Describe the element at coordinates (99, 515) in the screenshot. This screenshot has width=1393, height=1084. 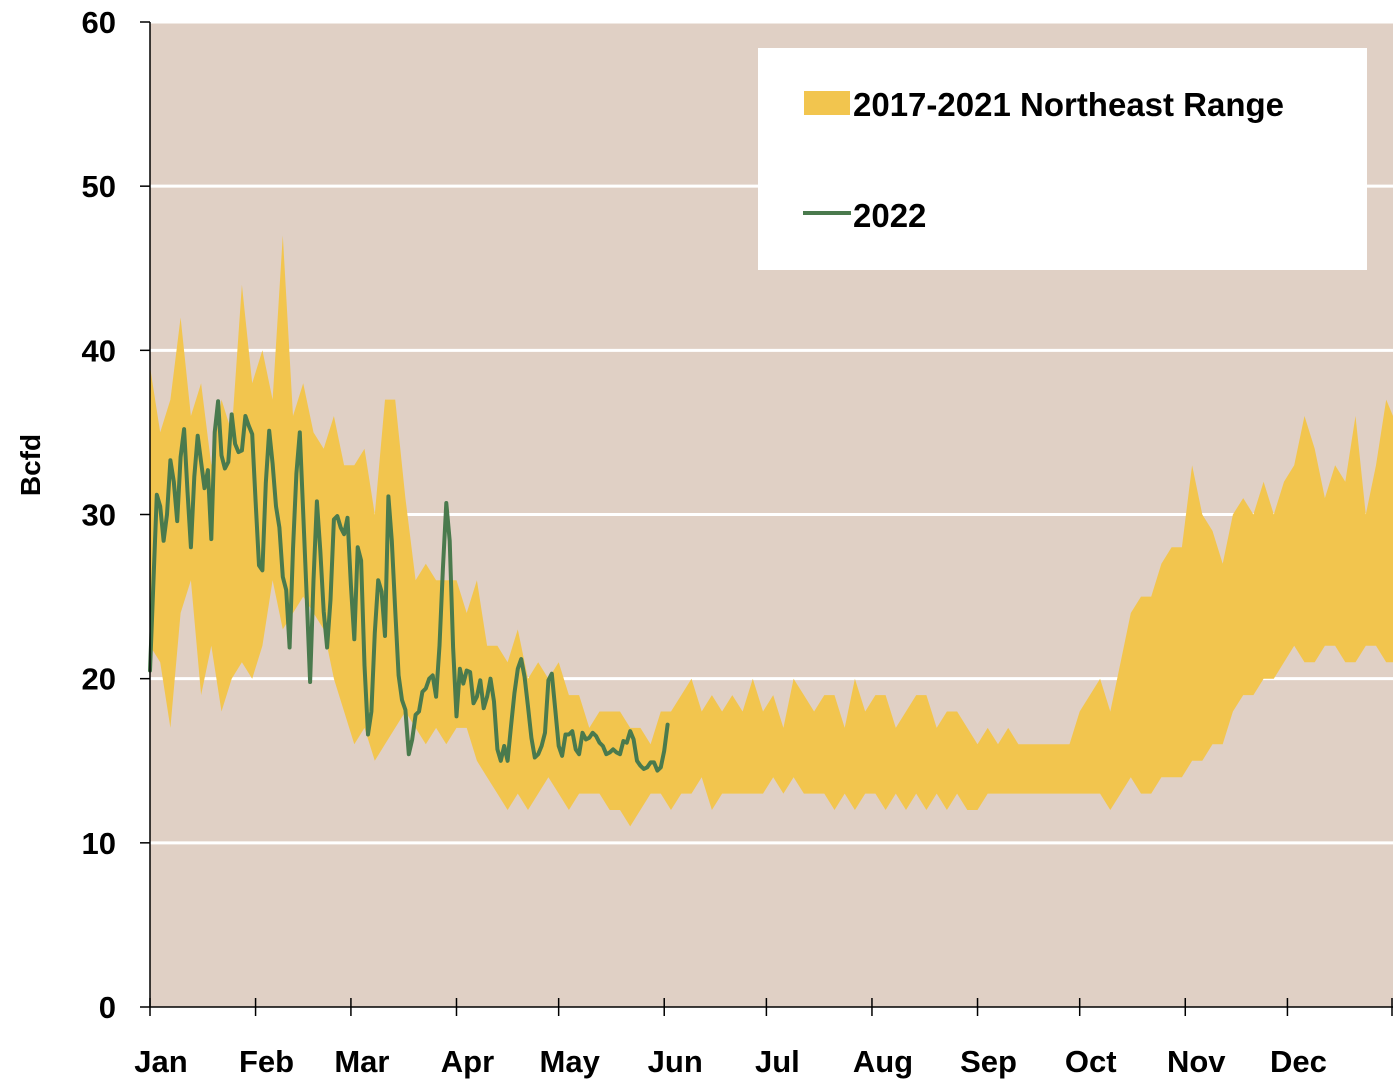
I see `y-tick-label-30: 30` at that location.